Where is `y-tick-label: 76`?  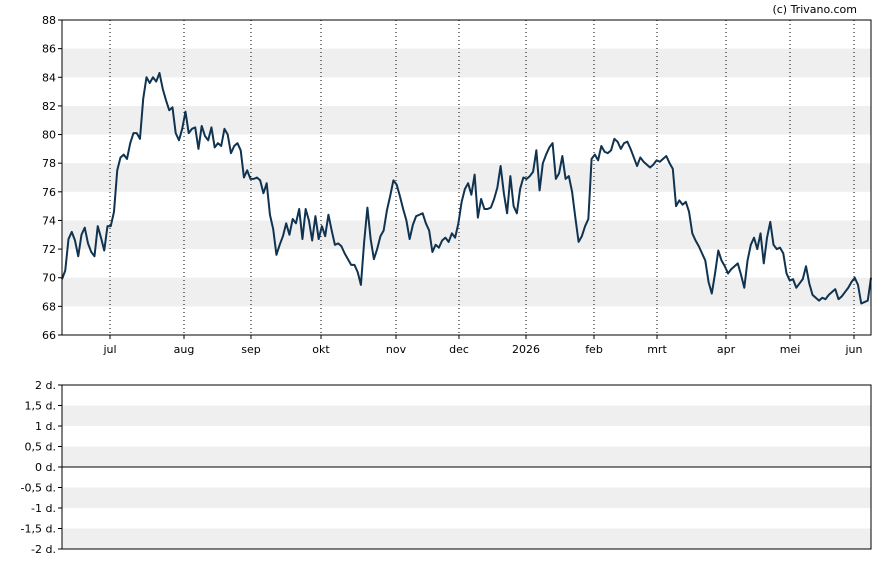 y-tick-label: 76 is located at coordinates (49, 192).